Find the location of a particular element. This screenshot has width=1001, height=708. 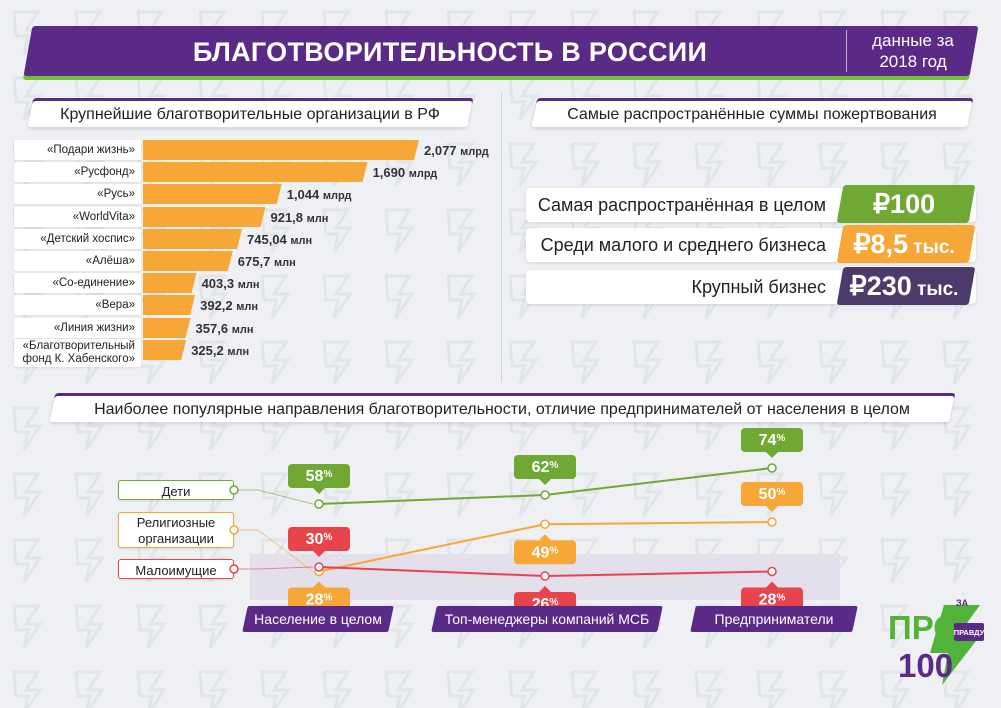

legend-religious: Религиозные организации is located at coordinates (176, 530).